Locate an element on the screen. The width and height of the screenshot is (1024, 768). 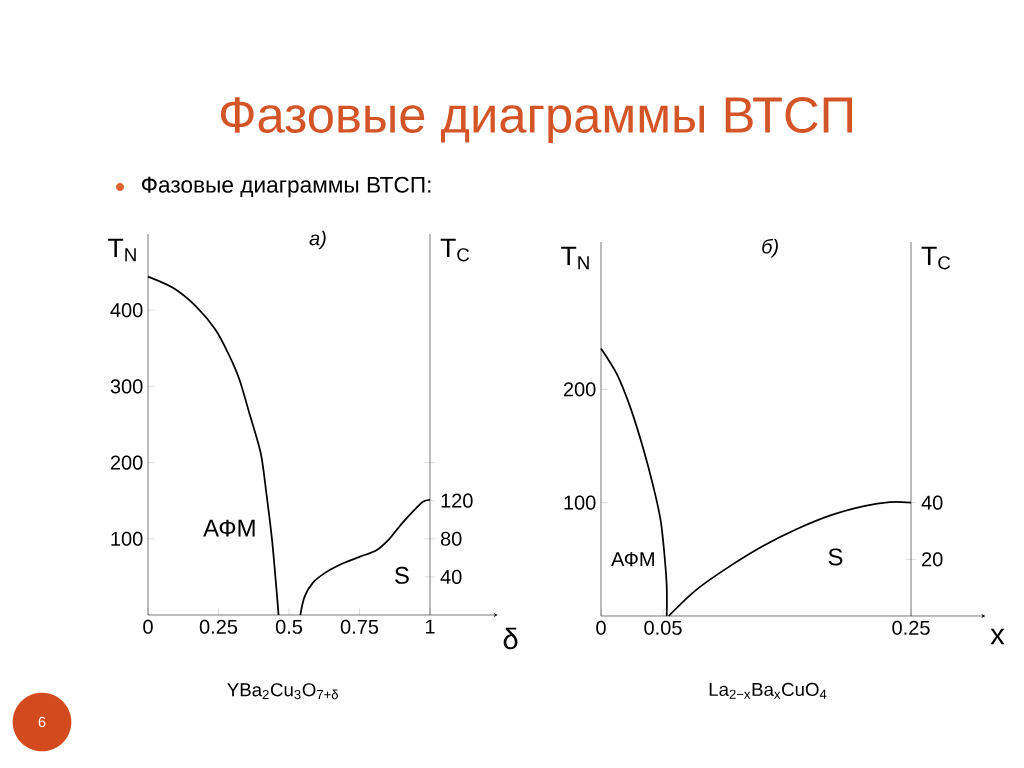
text: La$_{2−x}$Ba$_{x}$CuO$_{4}$ is located at coordinates (768, 690).